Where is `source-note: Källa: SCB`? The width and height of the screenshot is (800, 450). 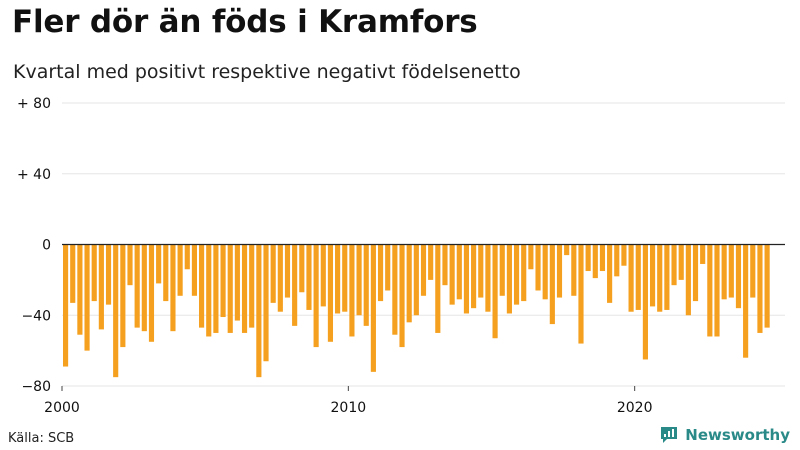
source-note: Källa: SCB is located at coordinates (41, 438).